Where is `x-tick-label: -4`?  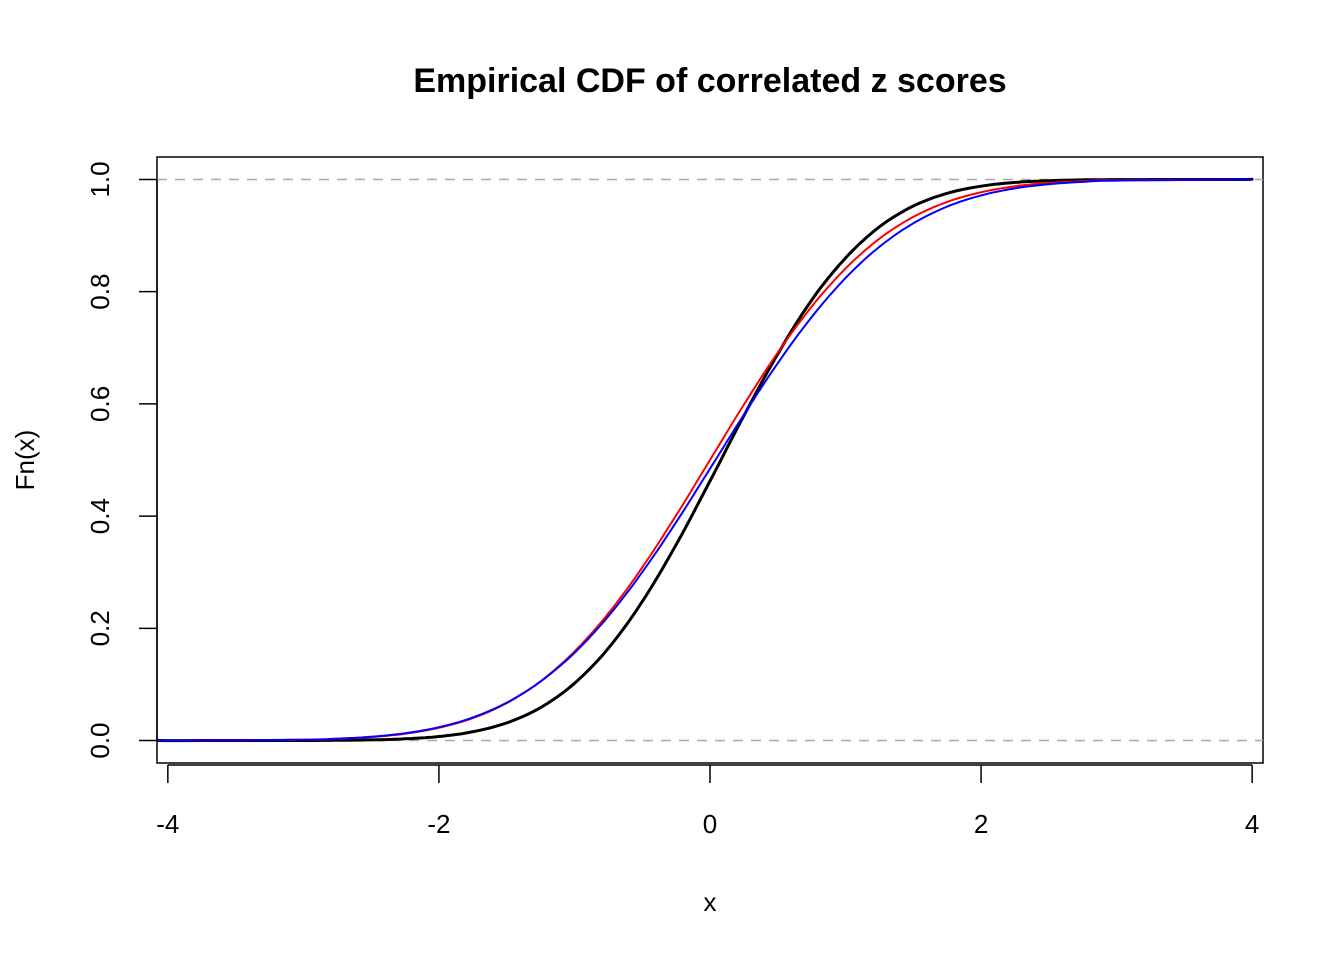
x-tick-label: -4 is located at coordinates (167, 824).